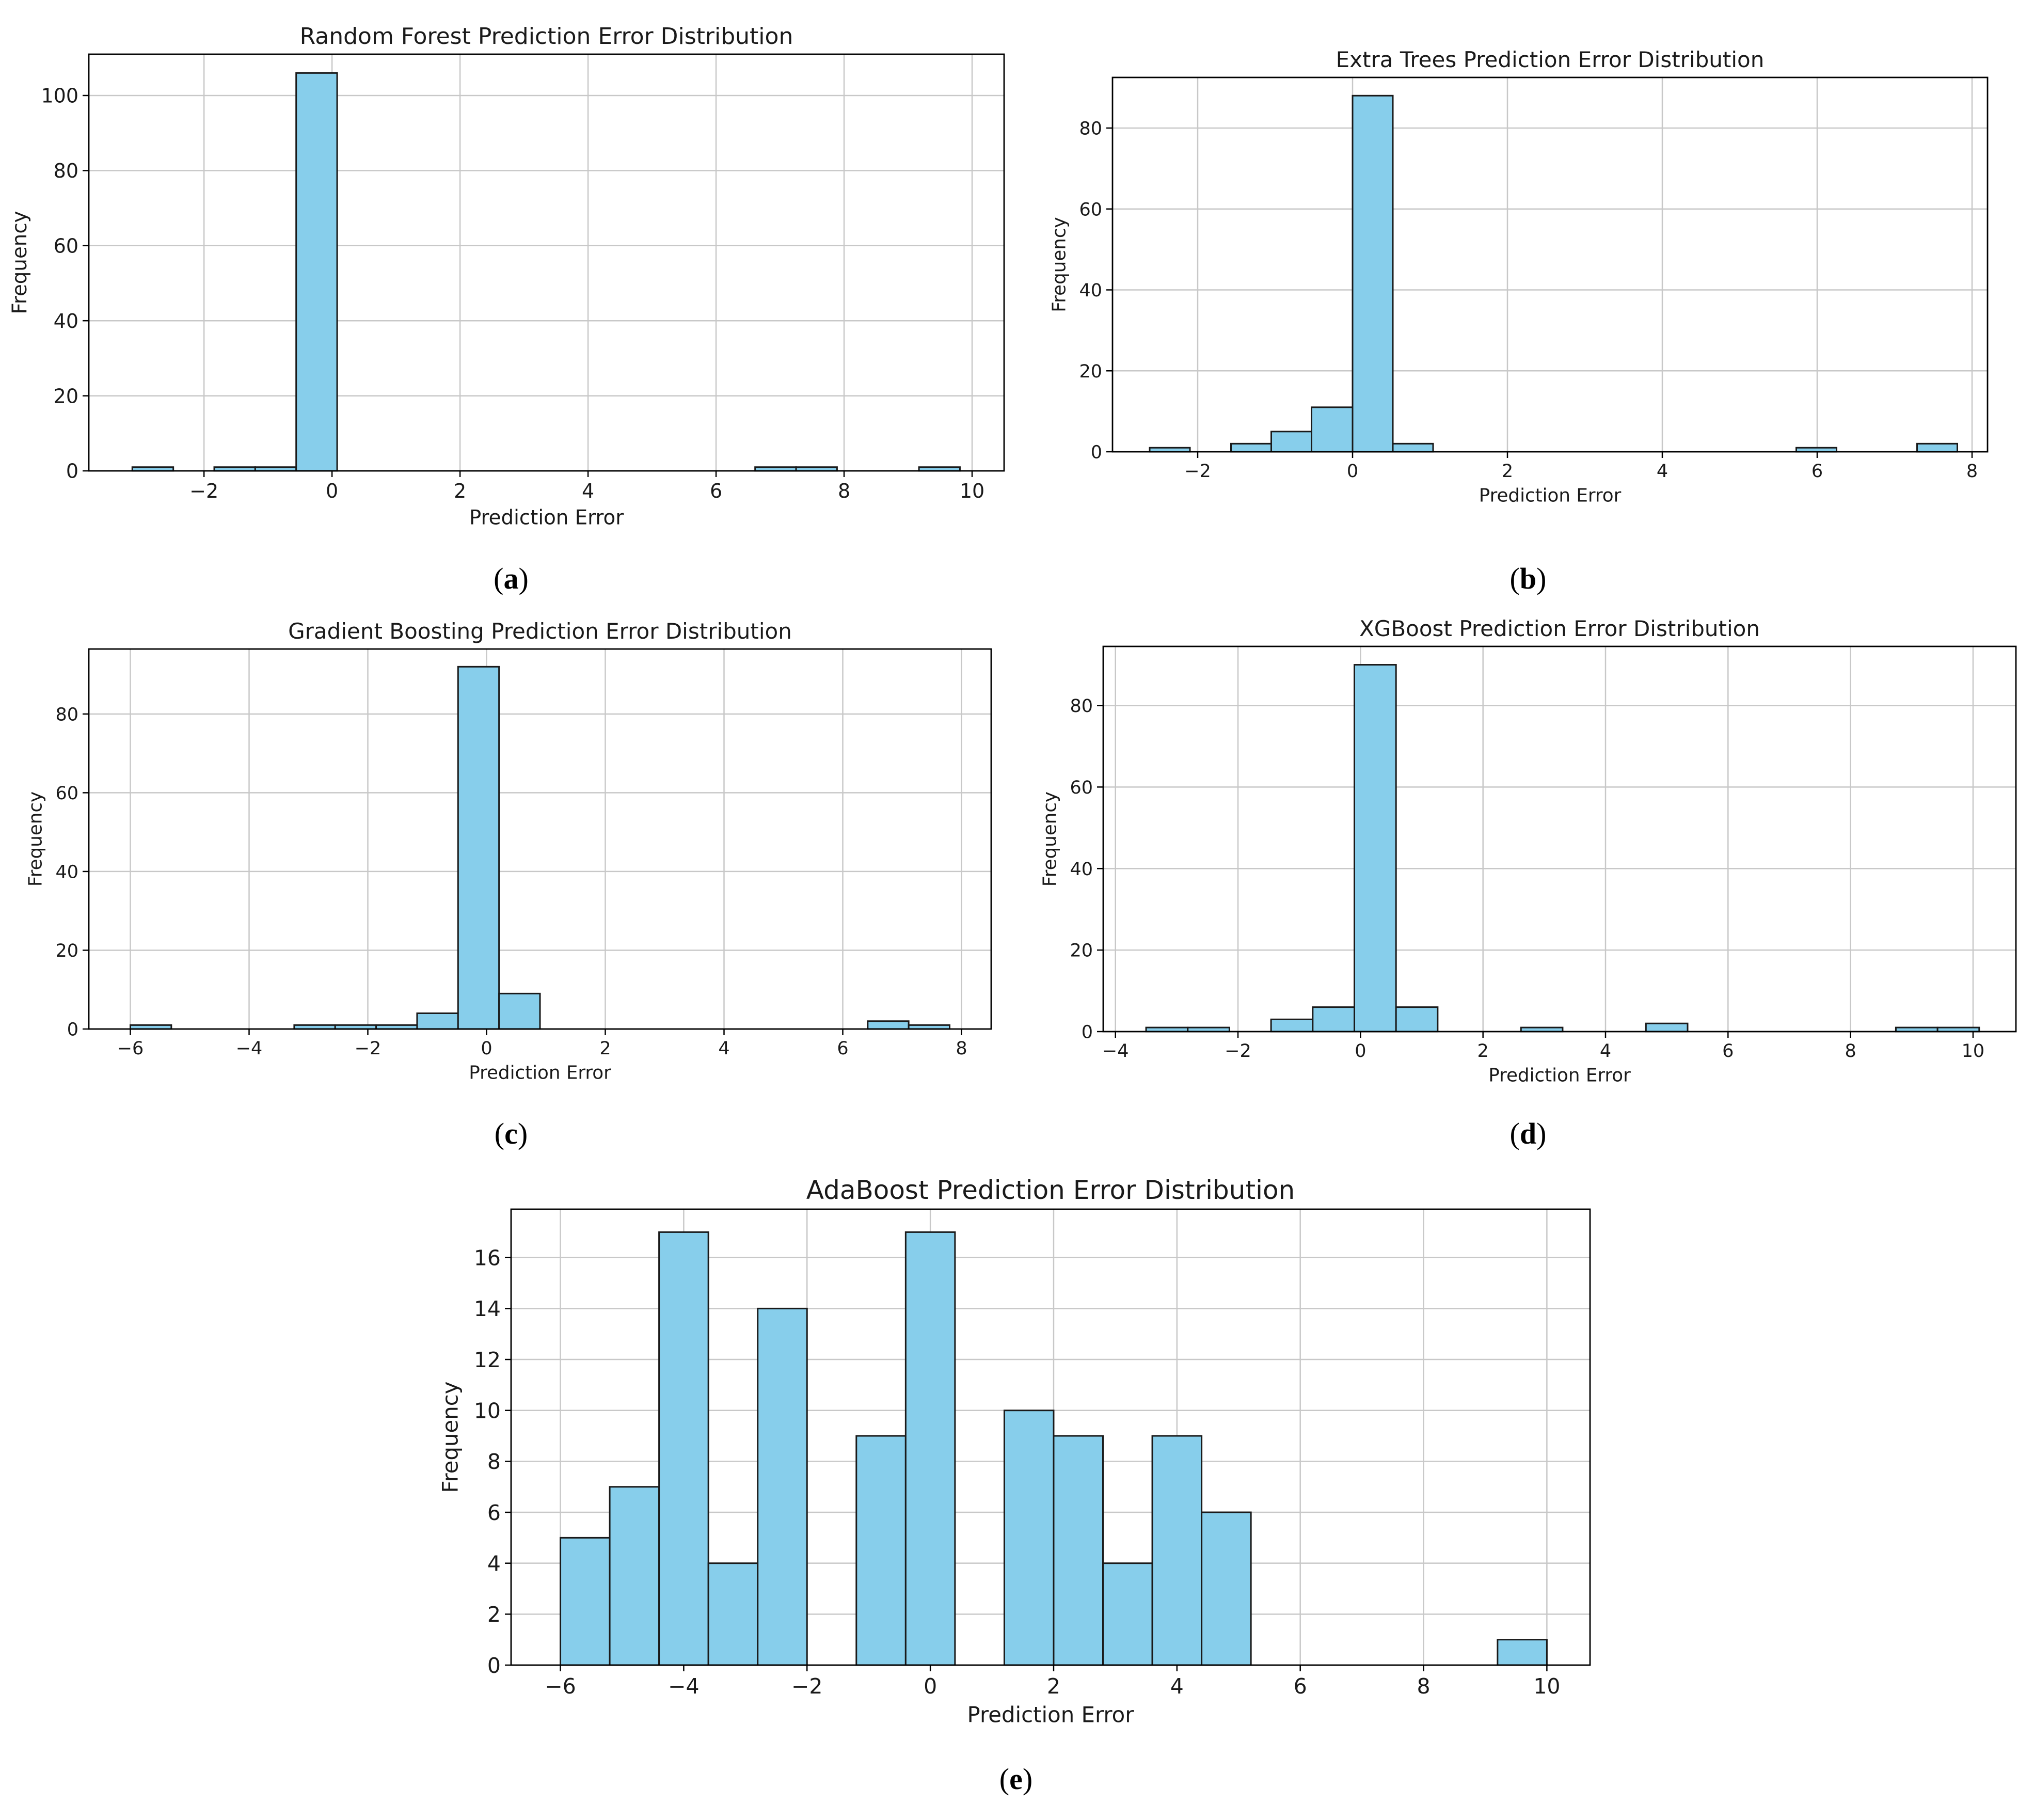 Image resolution: width=2034 pixels, height=1820 pixels. I want to click on y-tick-label: 14, so click(487, 1308).